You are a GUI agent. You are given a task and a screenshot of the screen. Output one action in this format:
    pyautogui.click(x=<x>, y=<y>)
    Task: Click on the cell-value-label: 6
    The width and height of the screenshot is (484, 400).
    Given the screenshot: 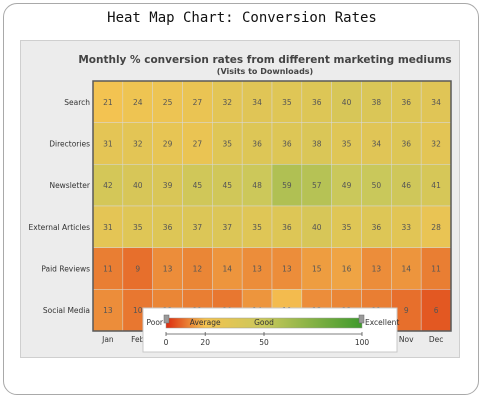 What is the action you would take?
    pyautogui.click(x=436, y=310)
    